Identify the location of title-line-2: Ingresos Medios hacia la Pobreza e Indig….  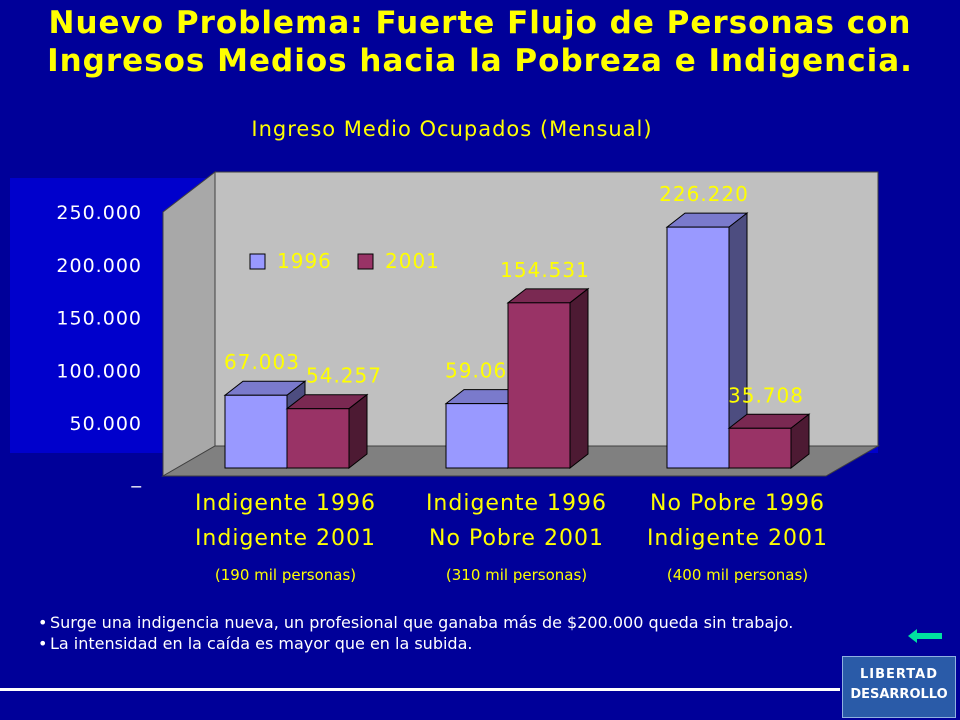
(480, 61).